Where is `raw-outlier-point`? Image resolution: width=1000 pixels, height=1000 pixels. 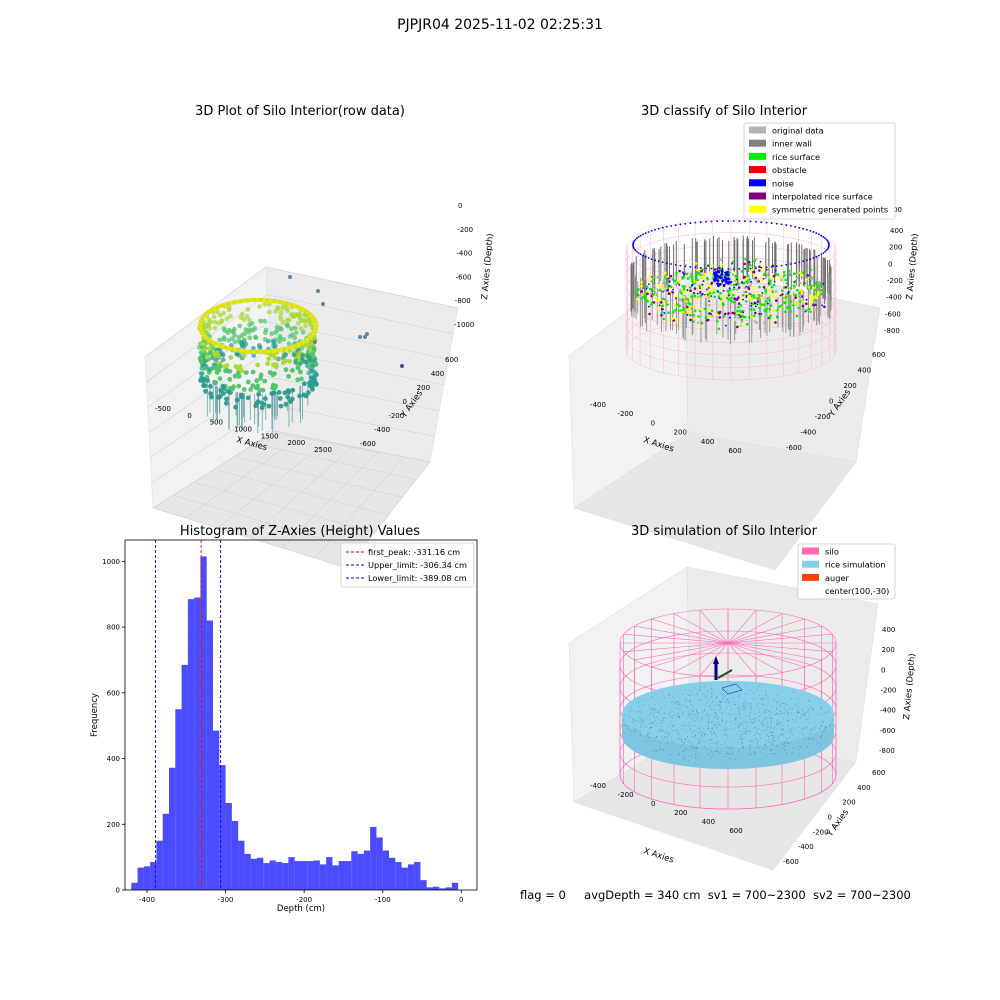
raw-outlier-point is located at coordinates (365, 337).